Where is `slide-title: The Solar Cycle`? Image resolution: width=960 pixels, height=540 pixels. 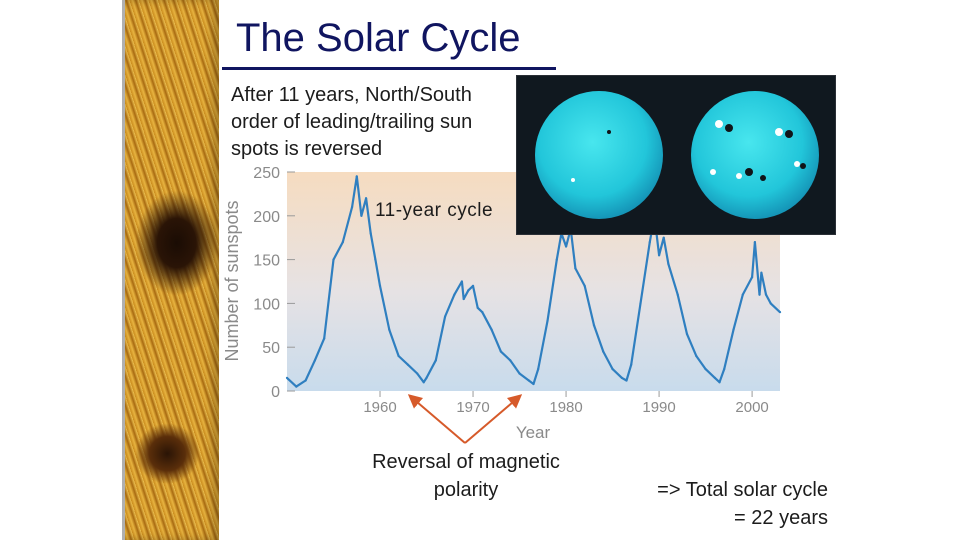 slide-title: The Solar Cycle is located at coordinates (378, 38).